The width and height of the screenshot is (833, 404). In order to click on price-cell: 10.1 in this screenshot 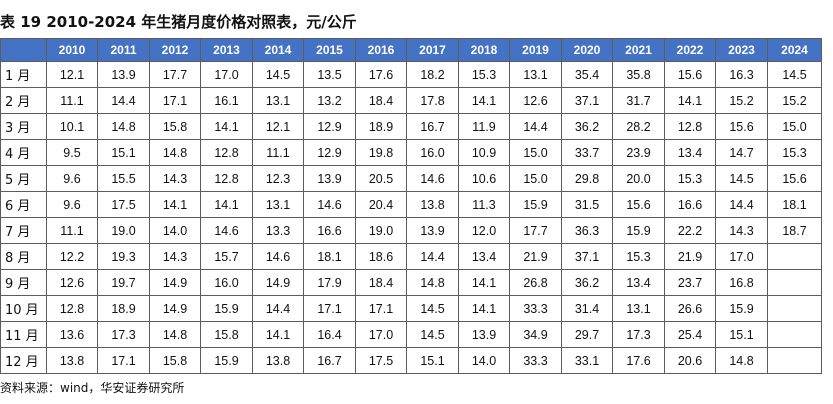, I will do `click(72, 126)`.